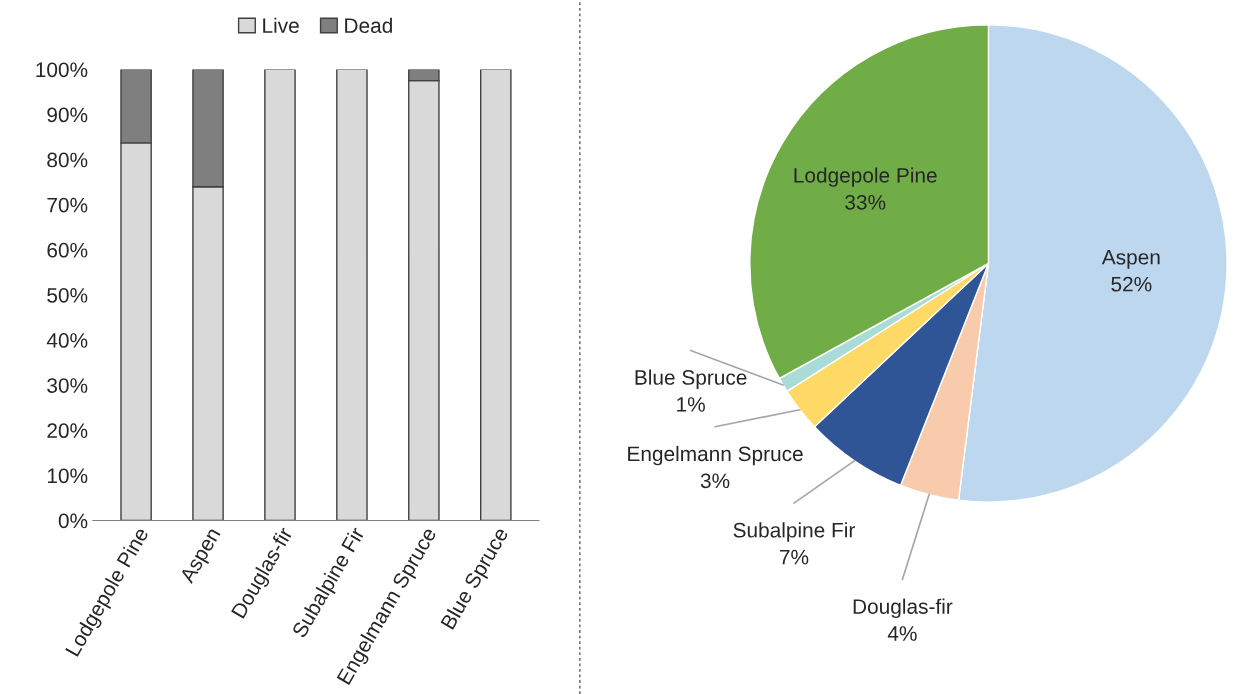 The width and height of the screenshot is (1239, 694). Describe the element at coordinates (368, 25) in the screenshot. I see `legend-label: Dead` at that location.